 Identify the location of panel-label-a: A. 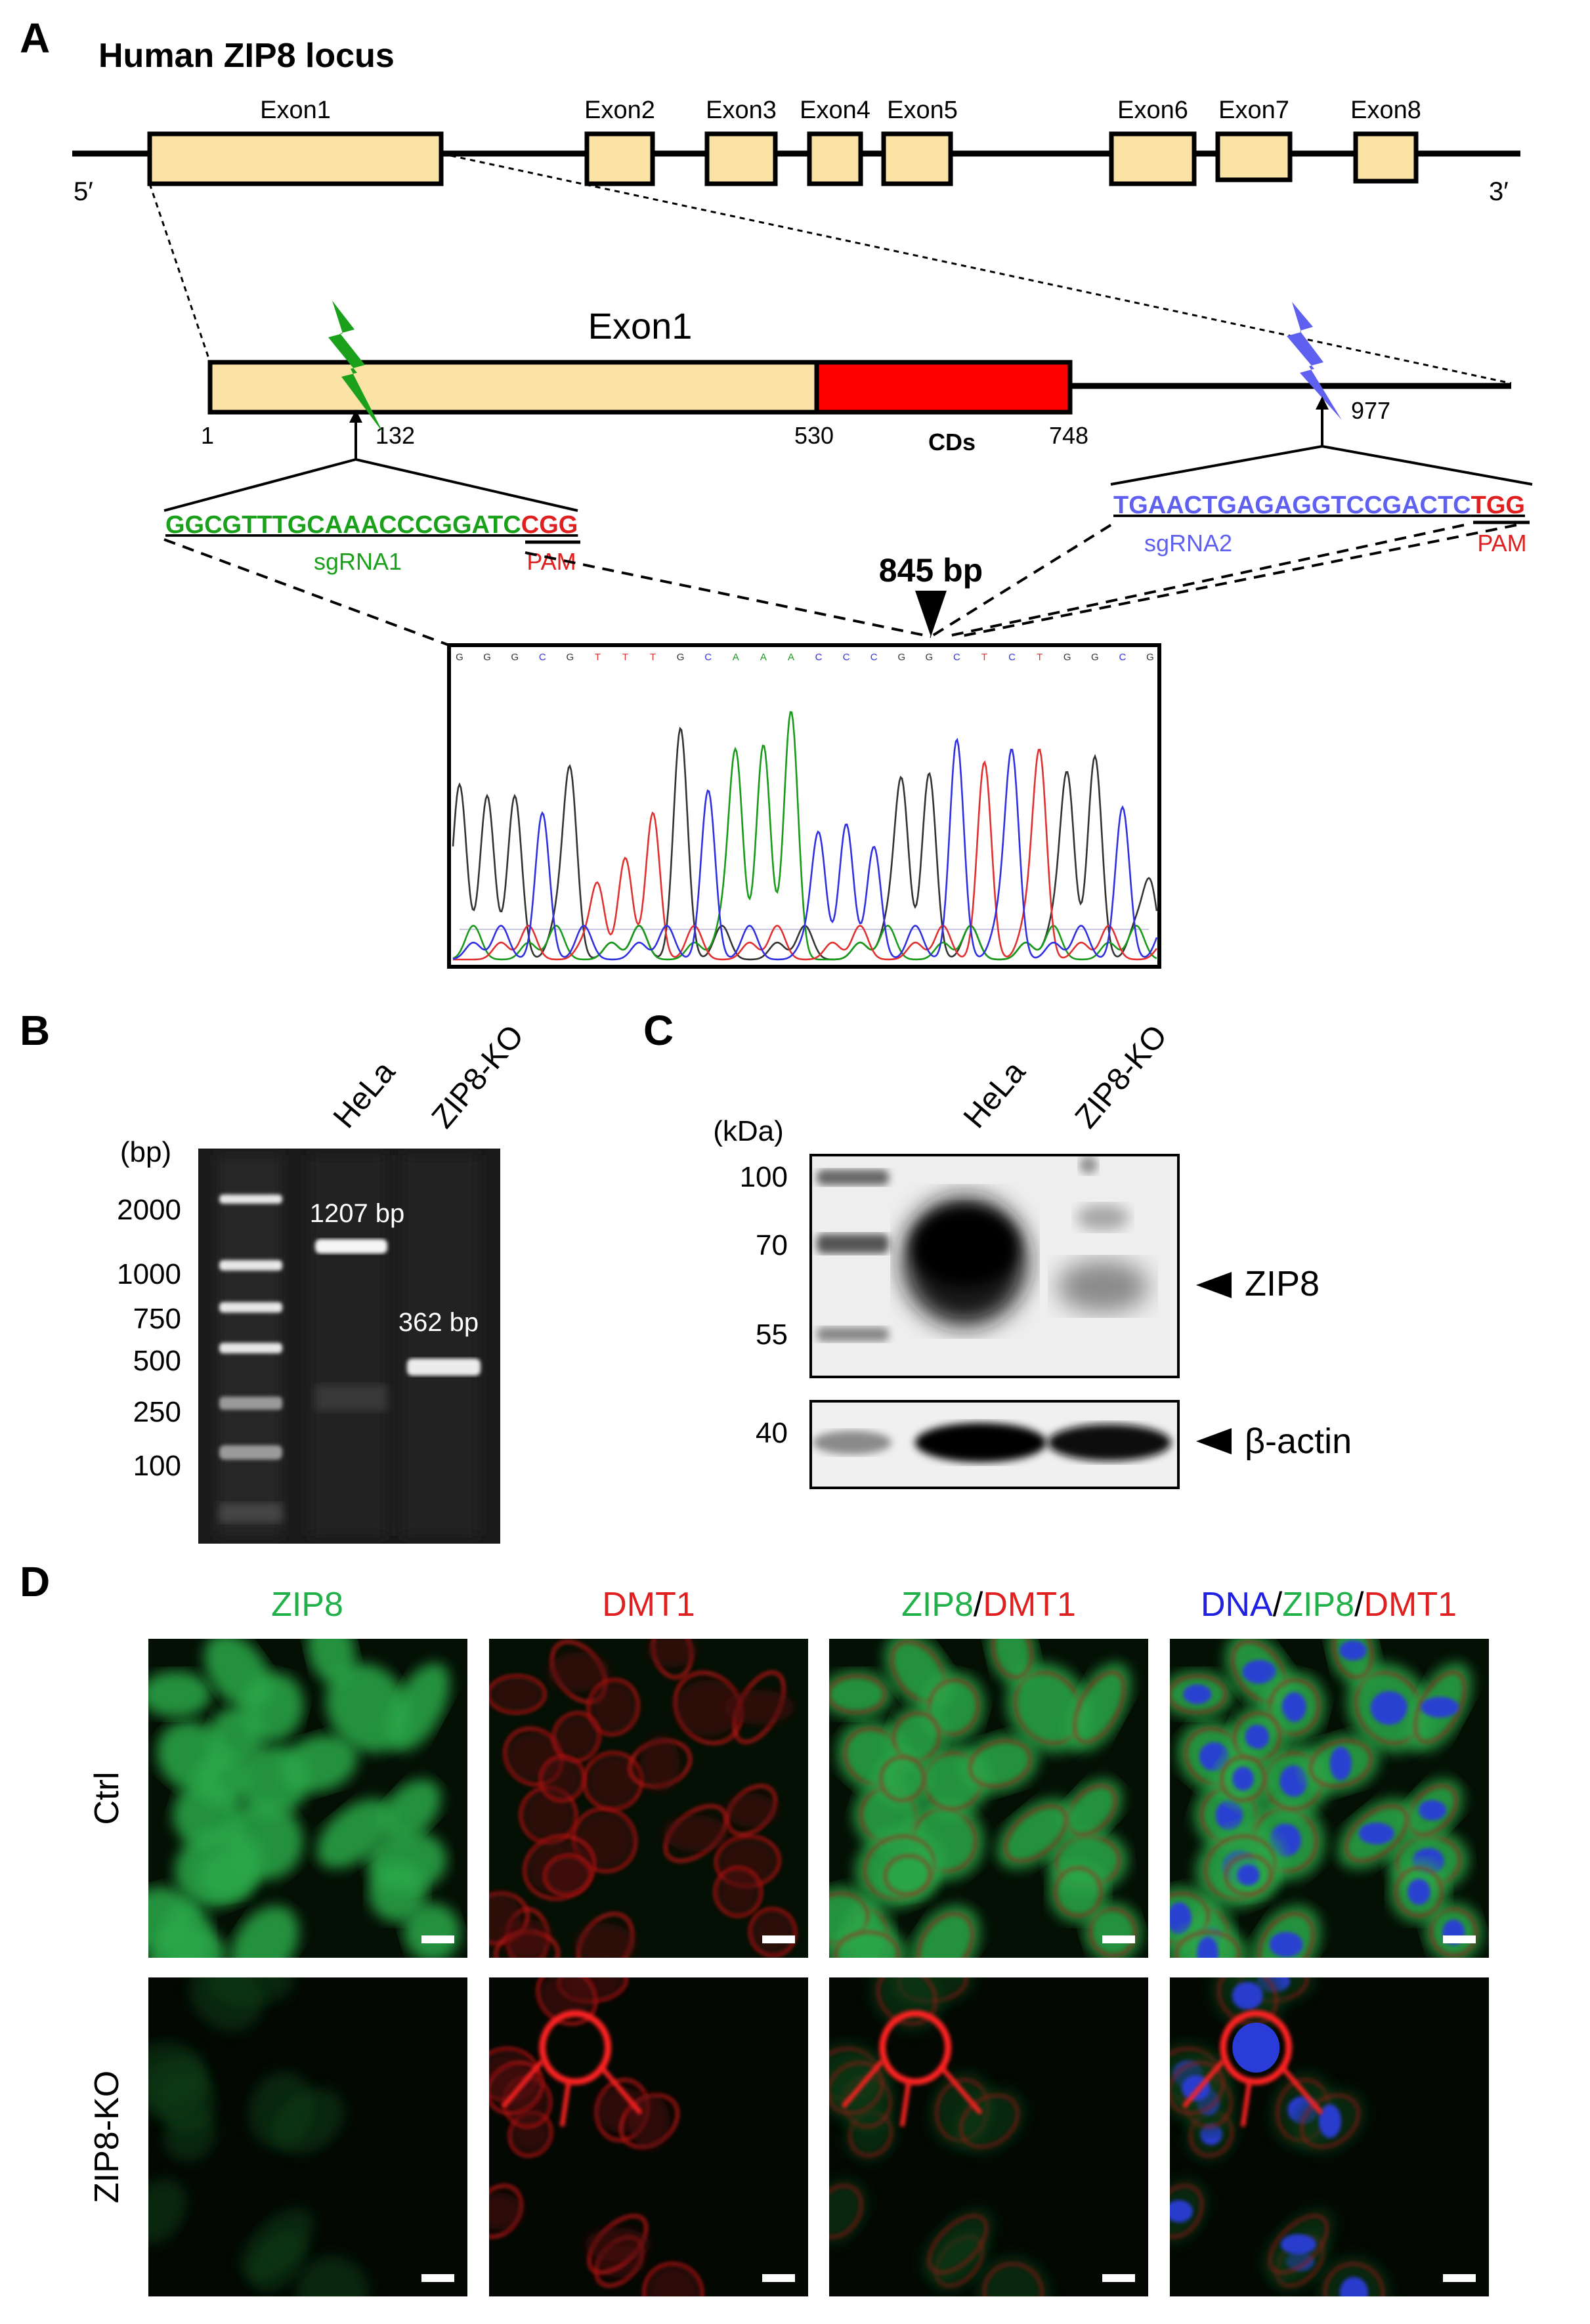
(35, 38).